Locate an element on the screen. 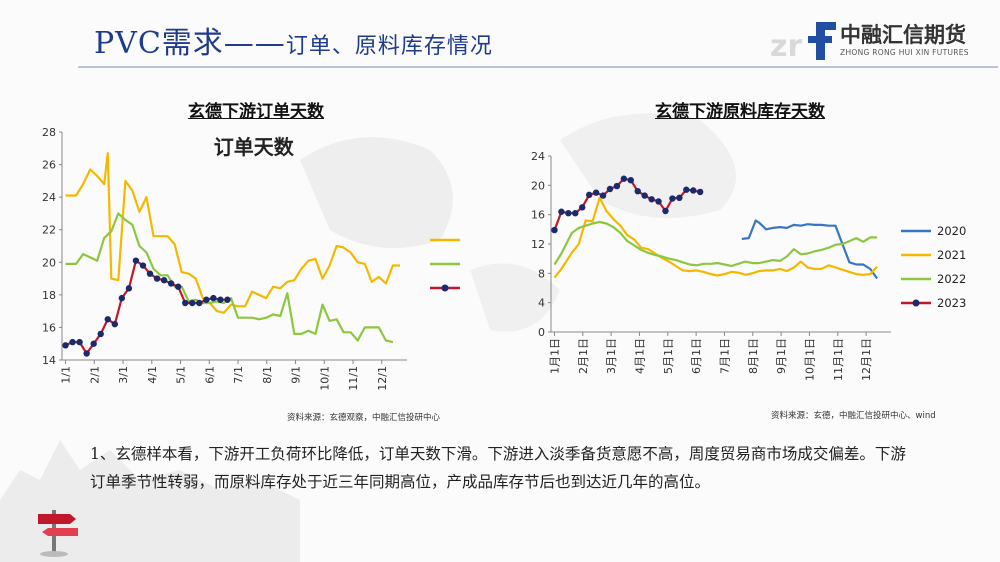 Image resolution: width=1000 pixels, height=562 pixels. x-tick-label: 11/1 is located at coordinates (353, 378).